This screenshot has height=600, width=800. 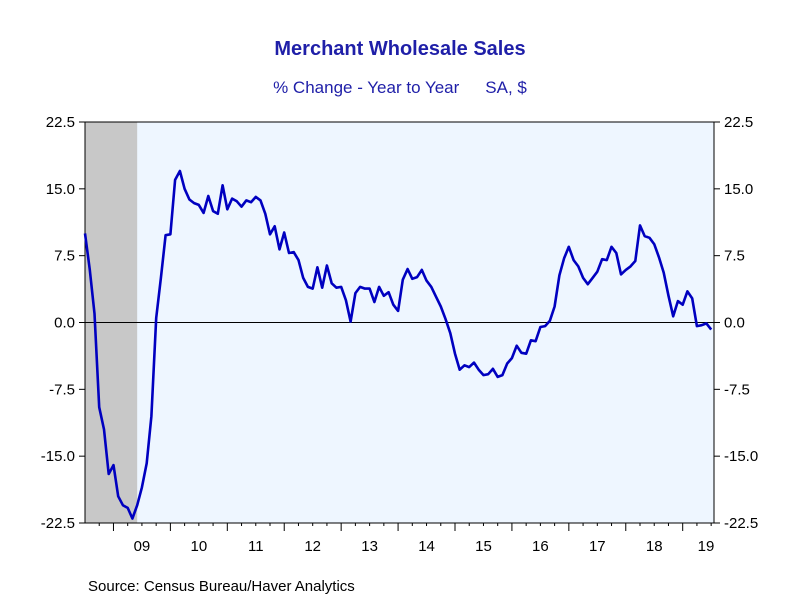 What do you see at coordinates (738, 122) in the screenshot?
I see `y-tick-label-right: 22.5` at bounding box center [738, 122].